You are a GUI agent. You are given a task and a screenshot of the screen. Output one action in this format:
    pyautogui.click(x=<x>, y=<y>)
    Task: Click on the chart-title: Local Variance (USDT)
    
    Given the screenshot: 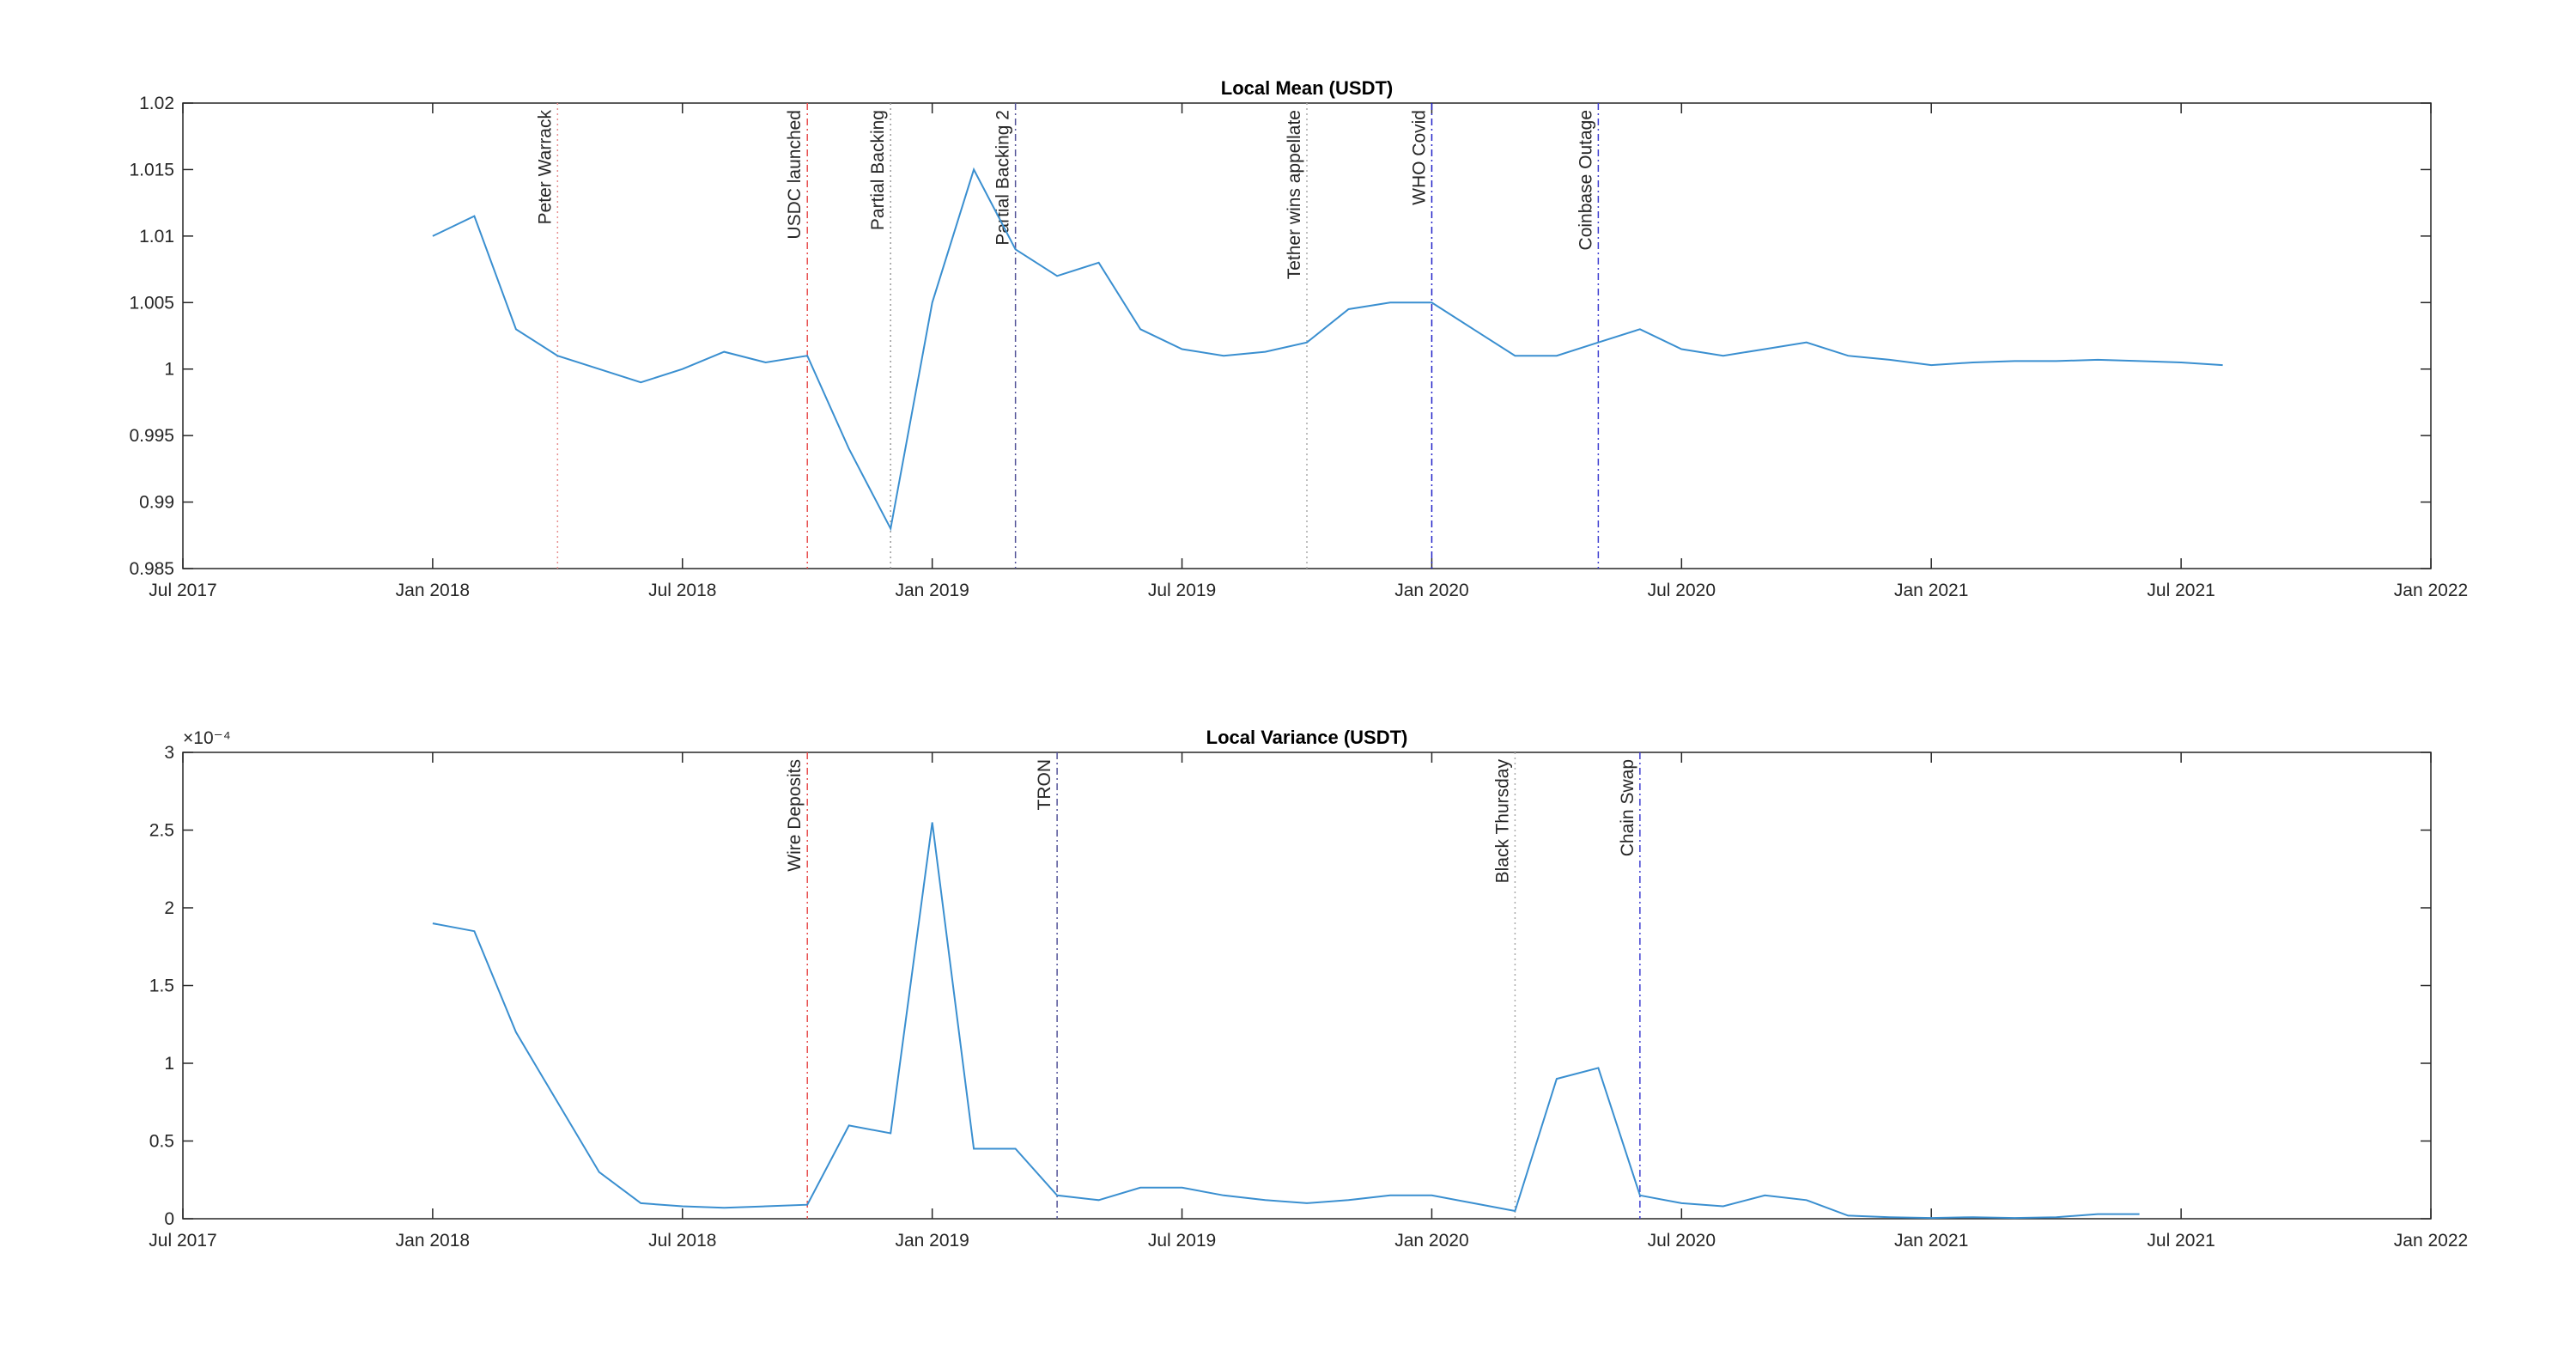 What is the action you would take?
    pyautogui.click(x=1307, y=737)
    